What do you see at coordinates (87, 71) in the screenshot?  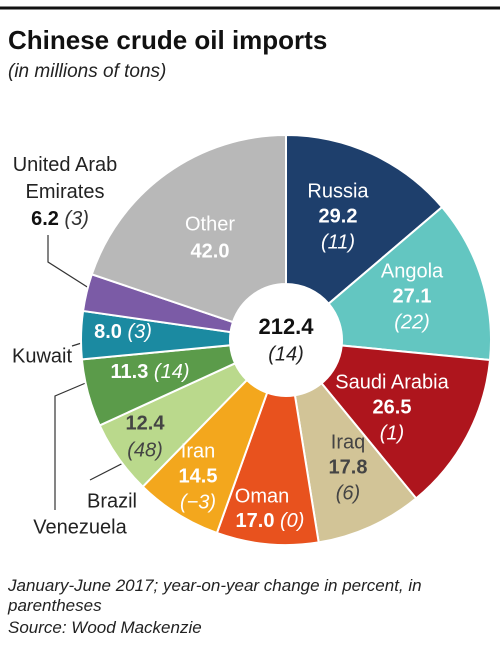 I see `chart-subtitle: (in millions of tons)` at bounding box center [87, 71].